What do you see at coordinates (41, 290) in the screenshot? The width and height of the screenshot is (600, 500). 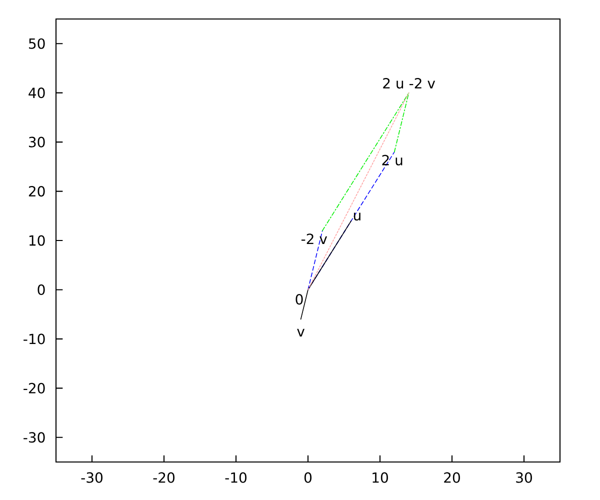 I see `y-tick-label: 0` at bounding box center [41, 290].